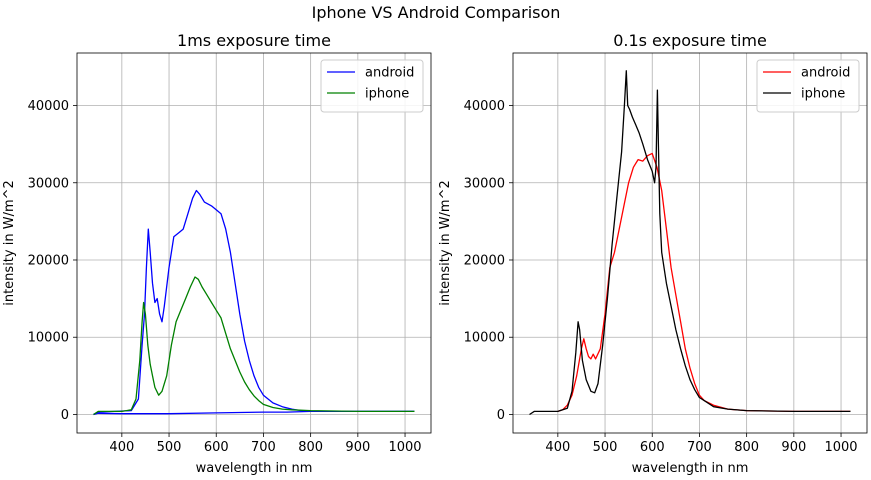 This screenshot has height=480, width=871. Describe the element at coordinates (690, 40) in the screenshot. I see `chart-title: 0.1s exposure time` at that location.